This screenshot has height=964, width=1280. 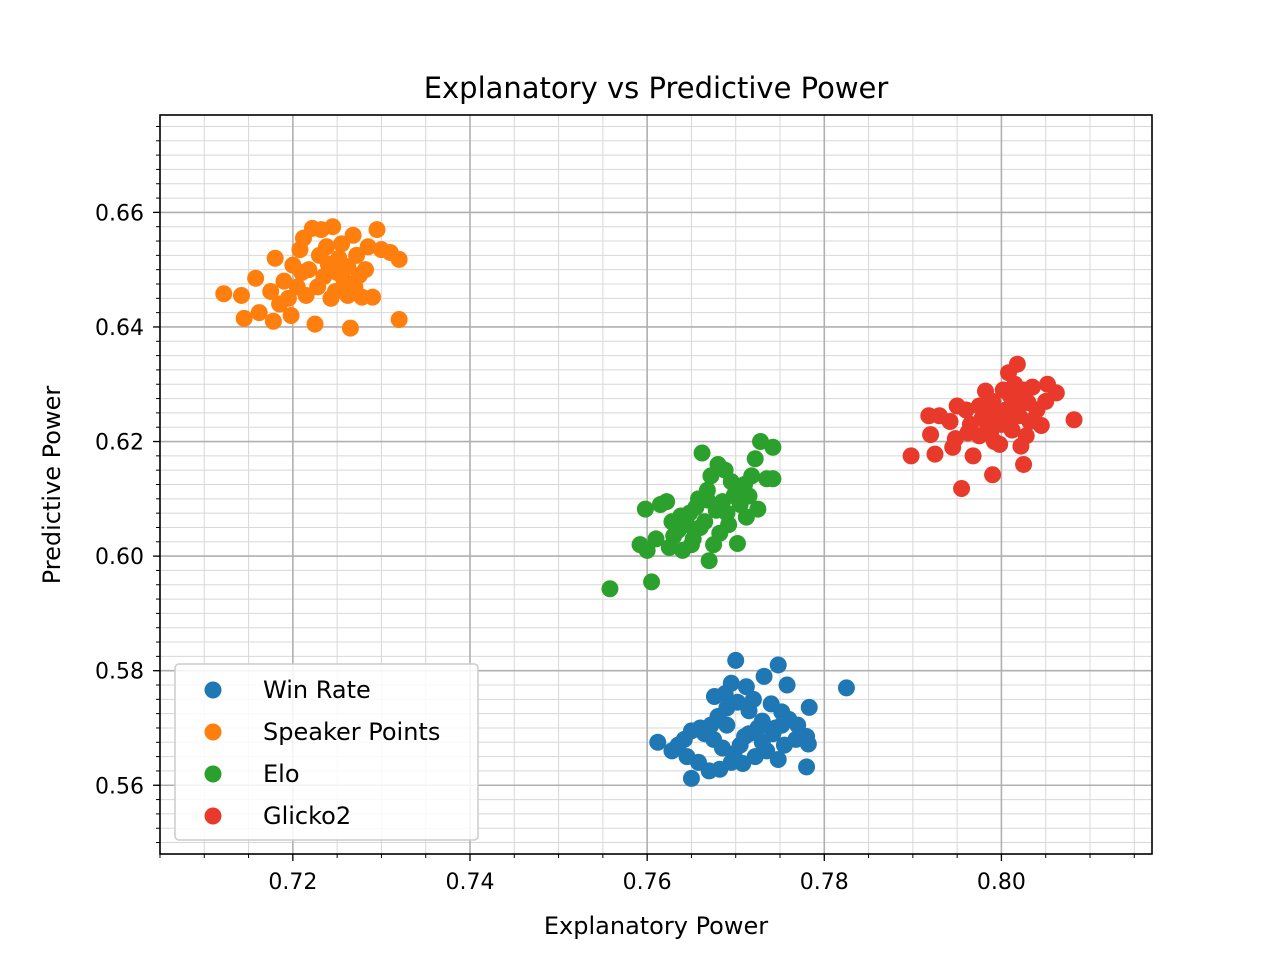 I want to click on y-tick-label: 0.66, so click(x=119, y=213).